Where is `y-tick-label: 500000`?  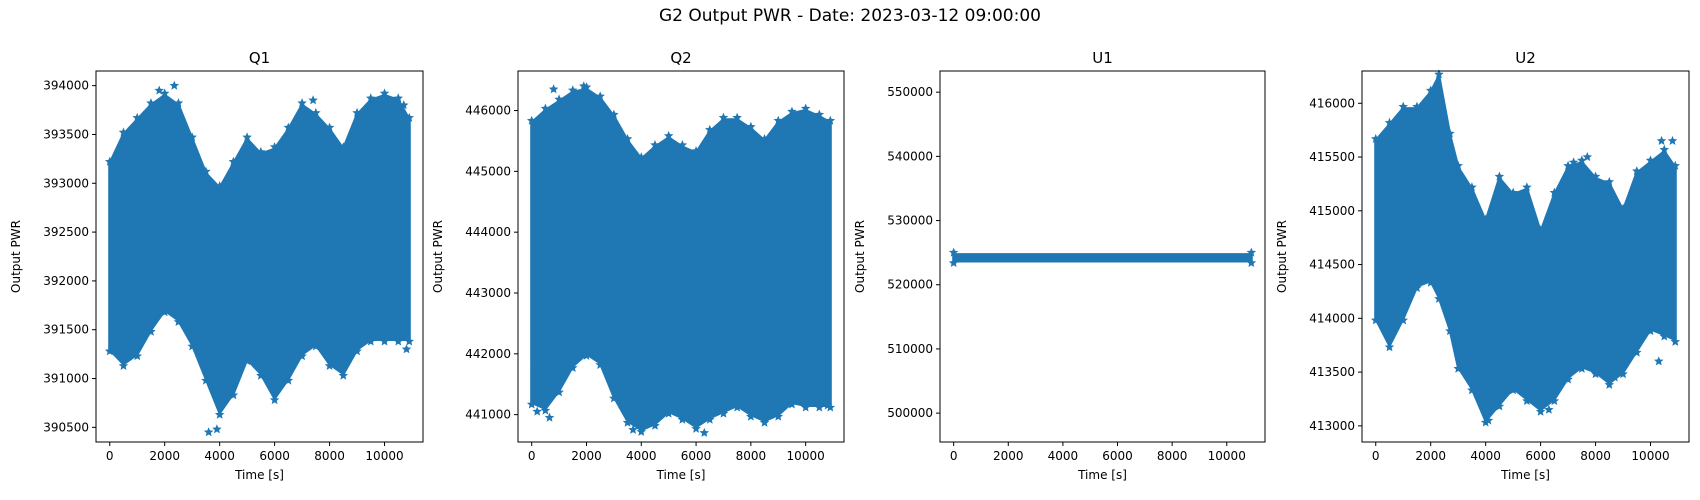 y-tick-label: 500000 is located at coordinates (910, 413).